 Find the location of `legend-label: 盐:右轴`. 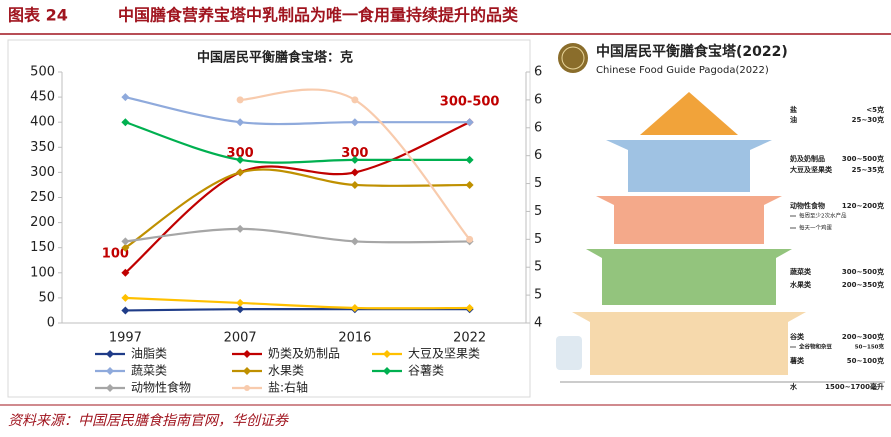

legend-label: 盐:右轴 is located at coordinates (288, 387).